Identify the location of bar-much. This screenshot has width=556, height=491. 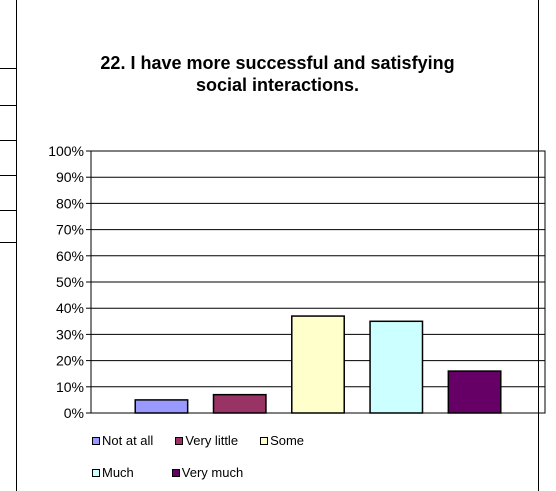
(396, 367).